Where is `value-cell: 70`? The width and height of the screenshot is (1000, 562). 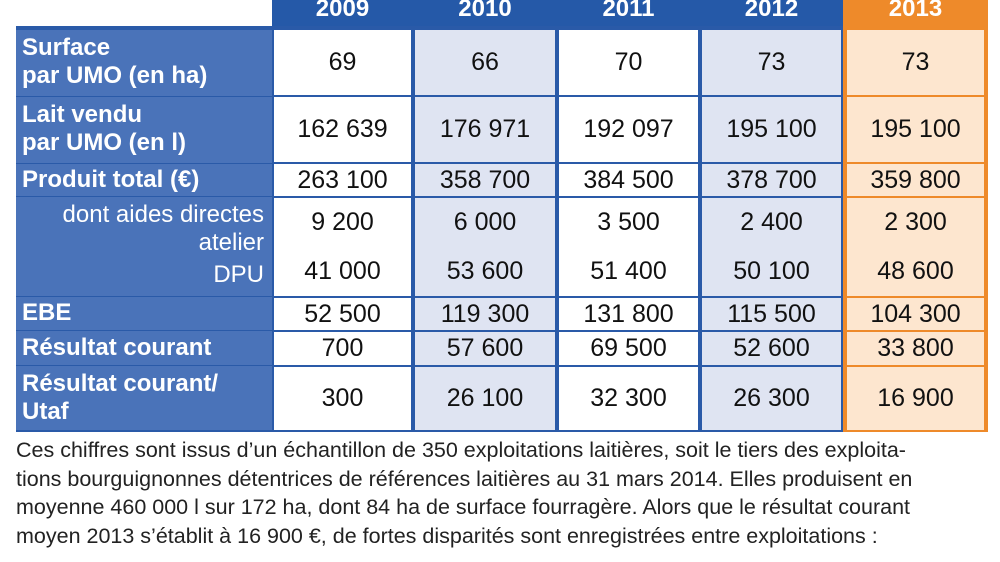 value-cell: 70 is located at coordinates (628, 62).